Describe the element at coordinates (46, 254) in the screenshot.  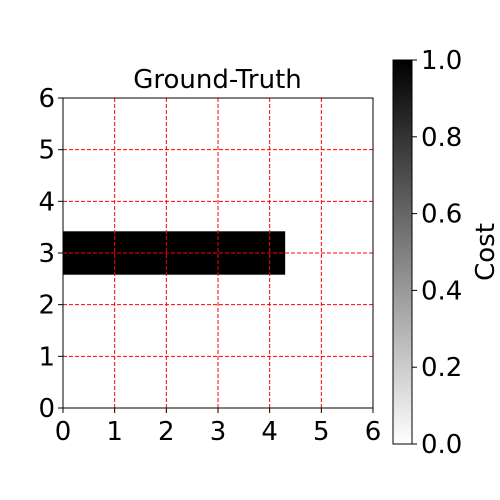
I see `y-tick-label: 3` at that location.